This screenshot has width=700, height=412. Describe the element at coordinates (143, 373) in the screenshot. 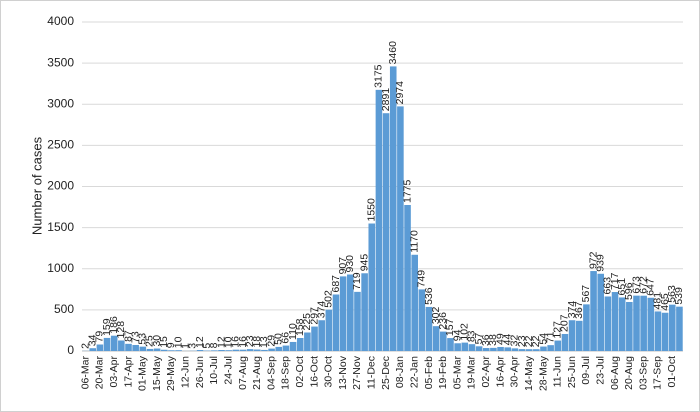

I see `x-tick-label: 01-May` at that location.